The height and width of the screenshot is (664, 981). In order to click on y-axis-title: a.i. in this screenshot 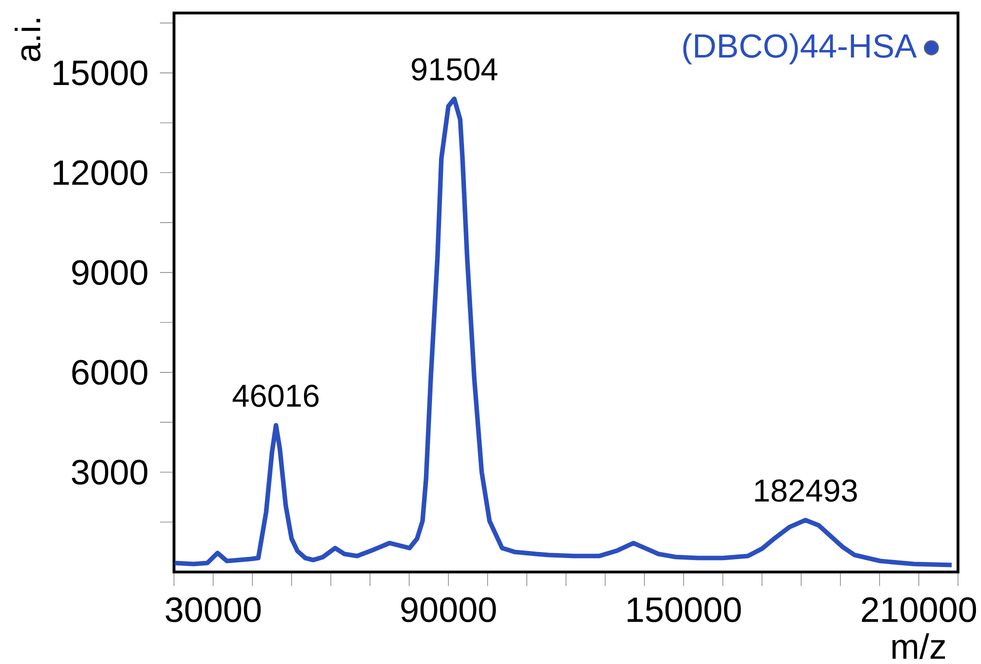, I will do `click(27, 40)`.